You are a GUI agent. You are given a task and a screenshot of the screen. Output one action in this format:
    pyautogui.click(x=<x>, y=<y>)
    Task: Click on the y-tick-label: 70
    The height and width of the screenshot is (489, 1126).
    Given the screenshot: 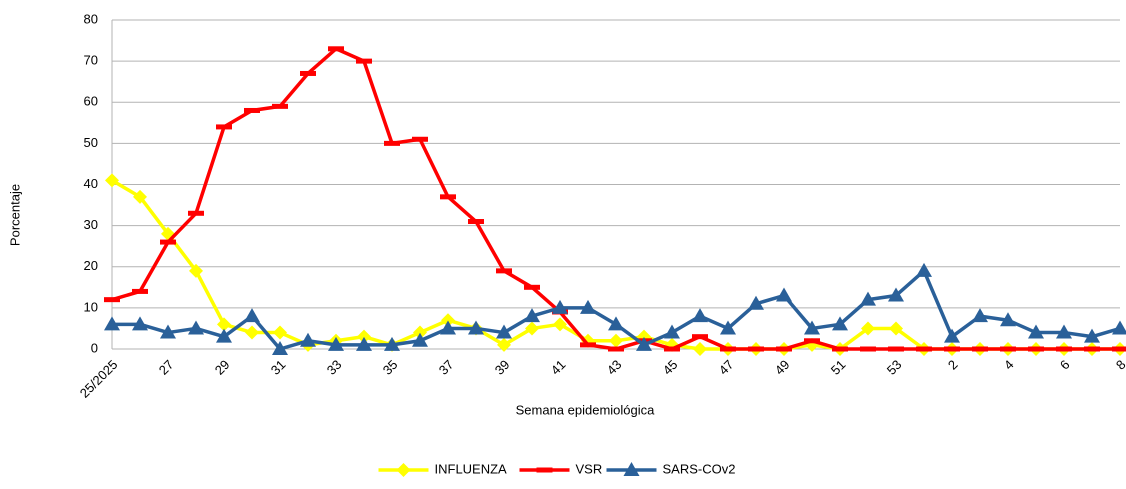 What is the action you would take?
    pyautogui.click(x=91, y=60)
    